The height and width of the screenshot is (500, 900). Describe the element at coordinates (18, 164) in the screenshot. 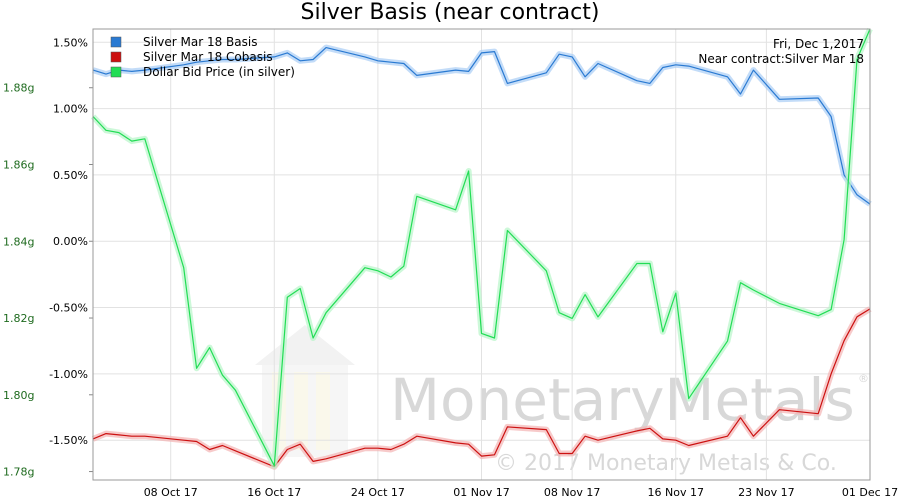

I see `y-left-tick-label: 1.86g` at that location.